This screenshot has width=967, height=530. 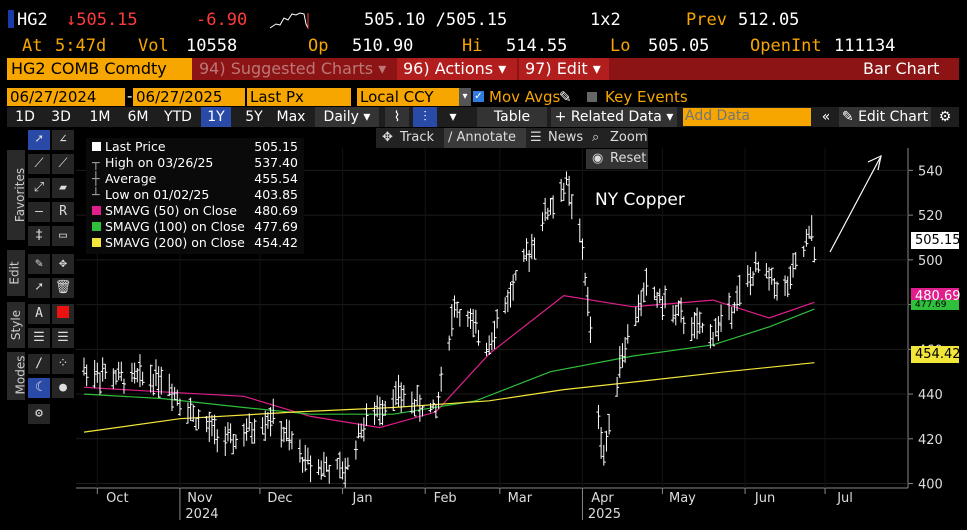 What do you see at coordinates (66, 97) in the screenshot?
I see `start-date-field: 06/27/2024` at bounding box center [66, 97].